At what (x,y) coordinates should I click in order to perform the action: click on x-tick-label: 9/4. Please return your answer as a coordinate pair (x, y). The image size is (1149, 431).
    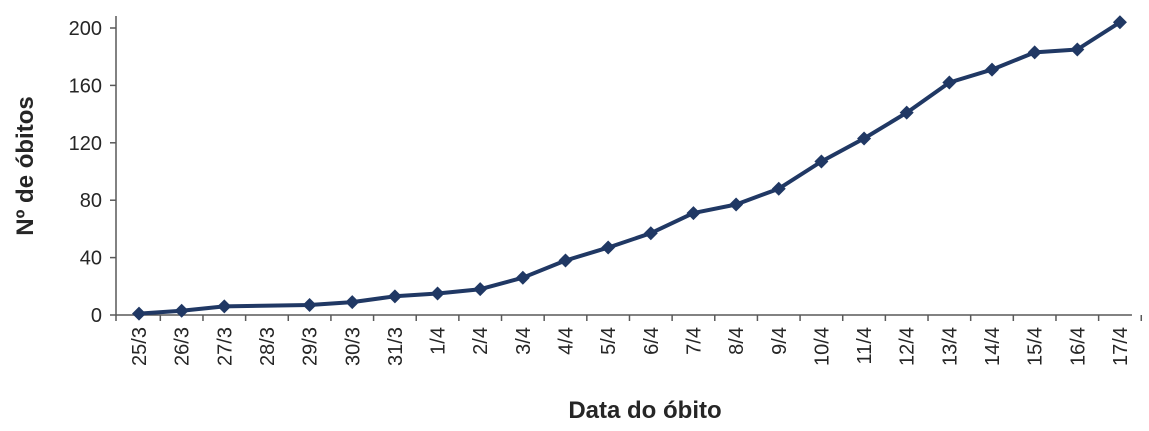
    Looking at the image, I should click on (780, 341).